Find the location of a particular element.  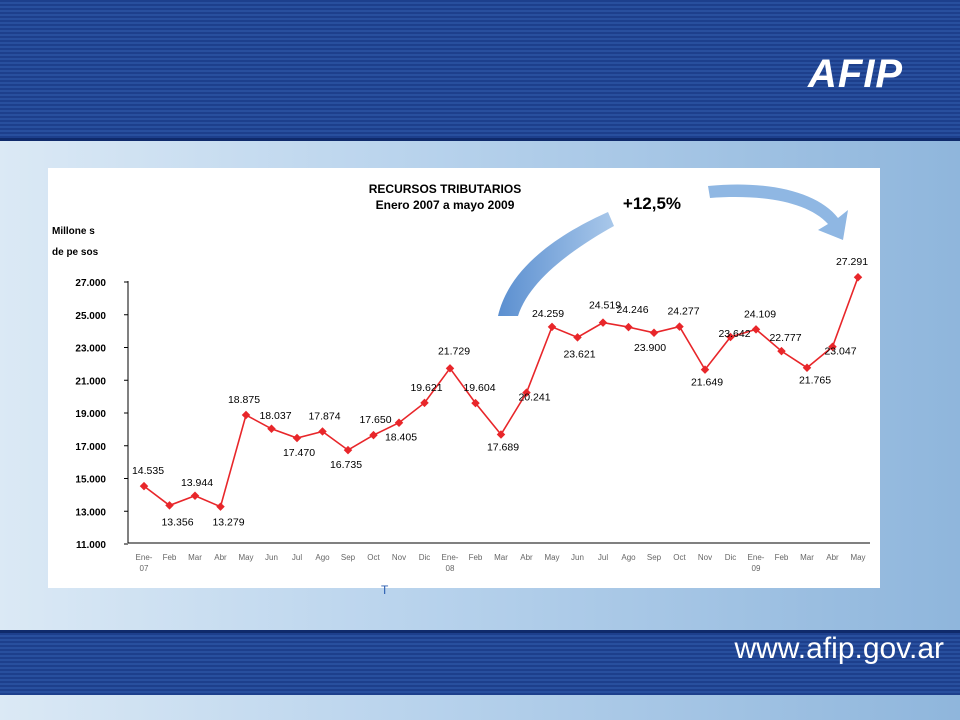

y-axis-label-line1: Millone s is located at coordinates (73, 231).